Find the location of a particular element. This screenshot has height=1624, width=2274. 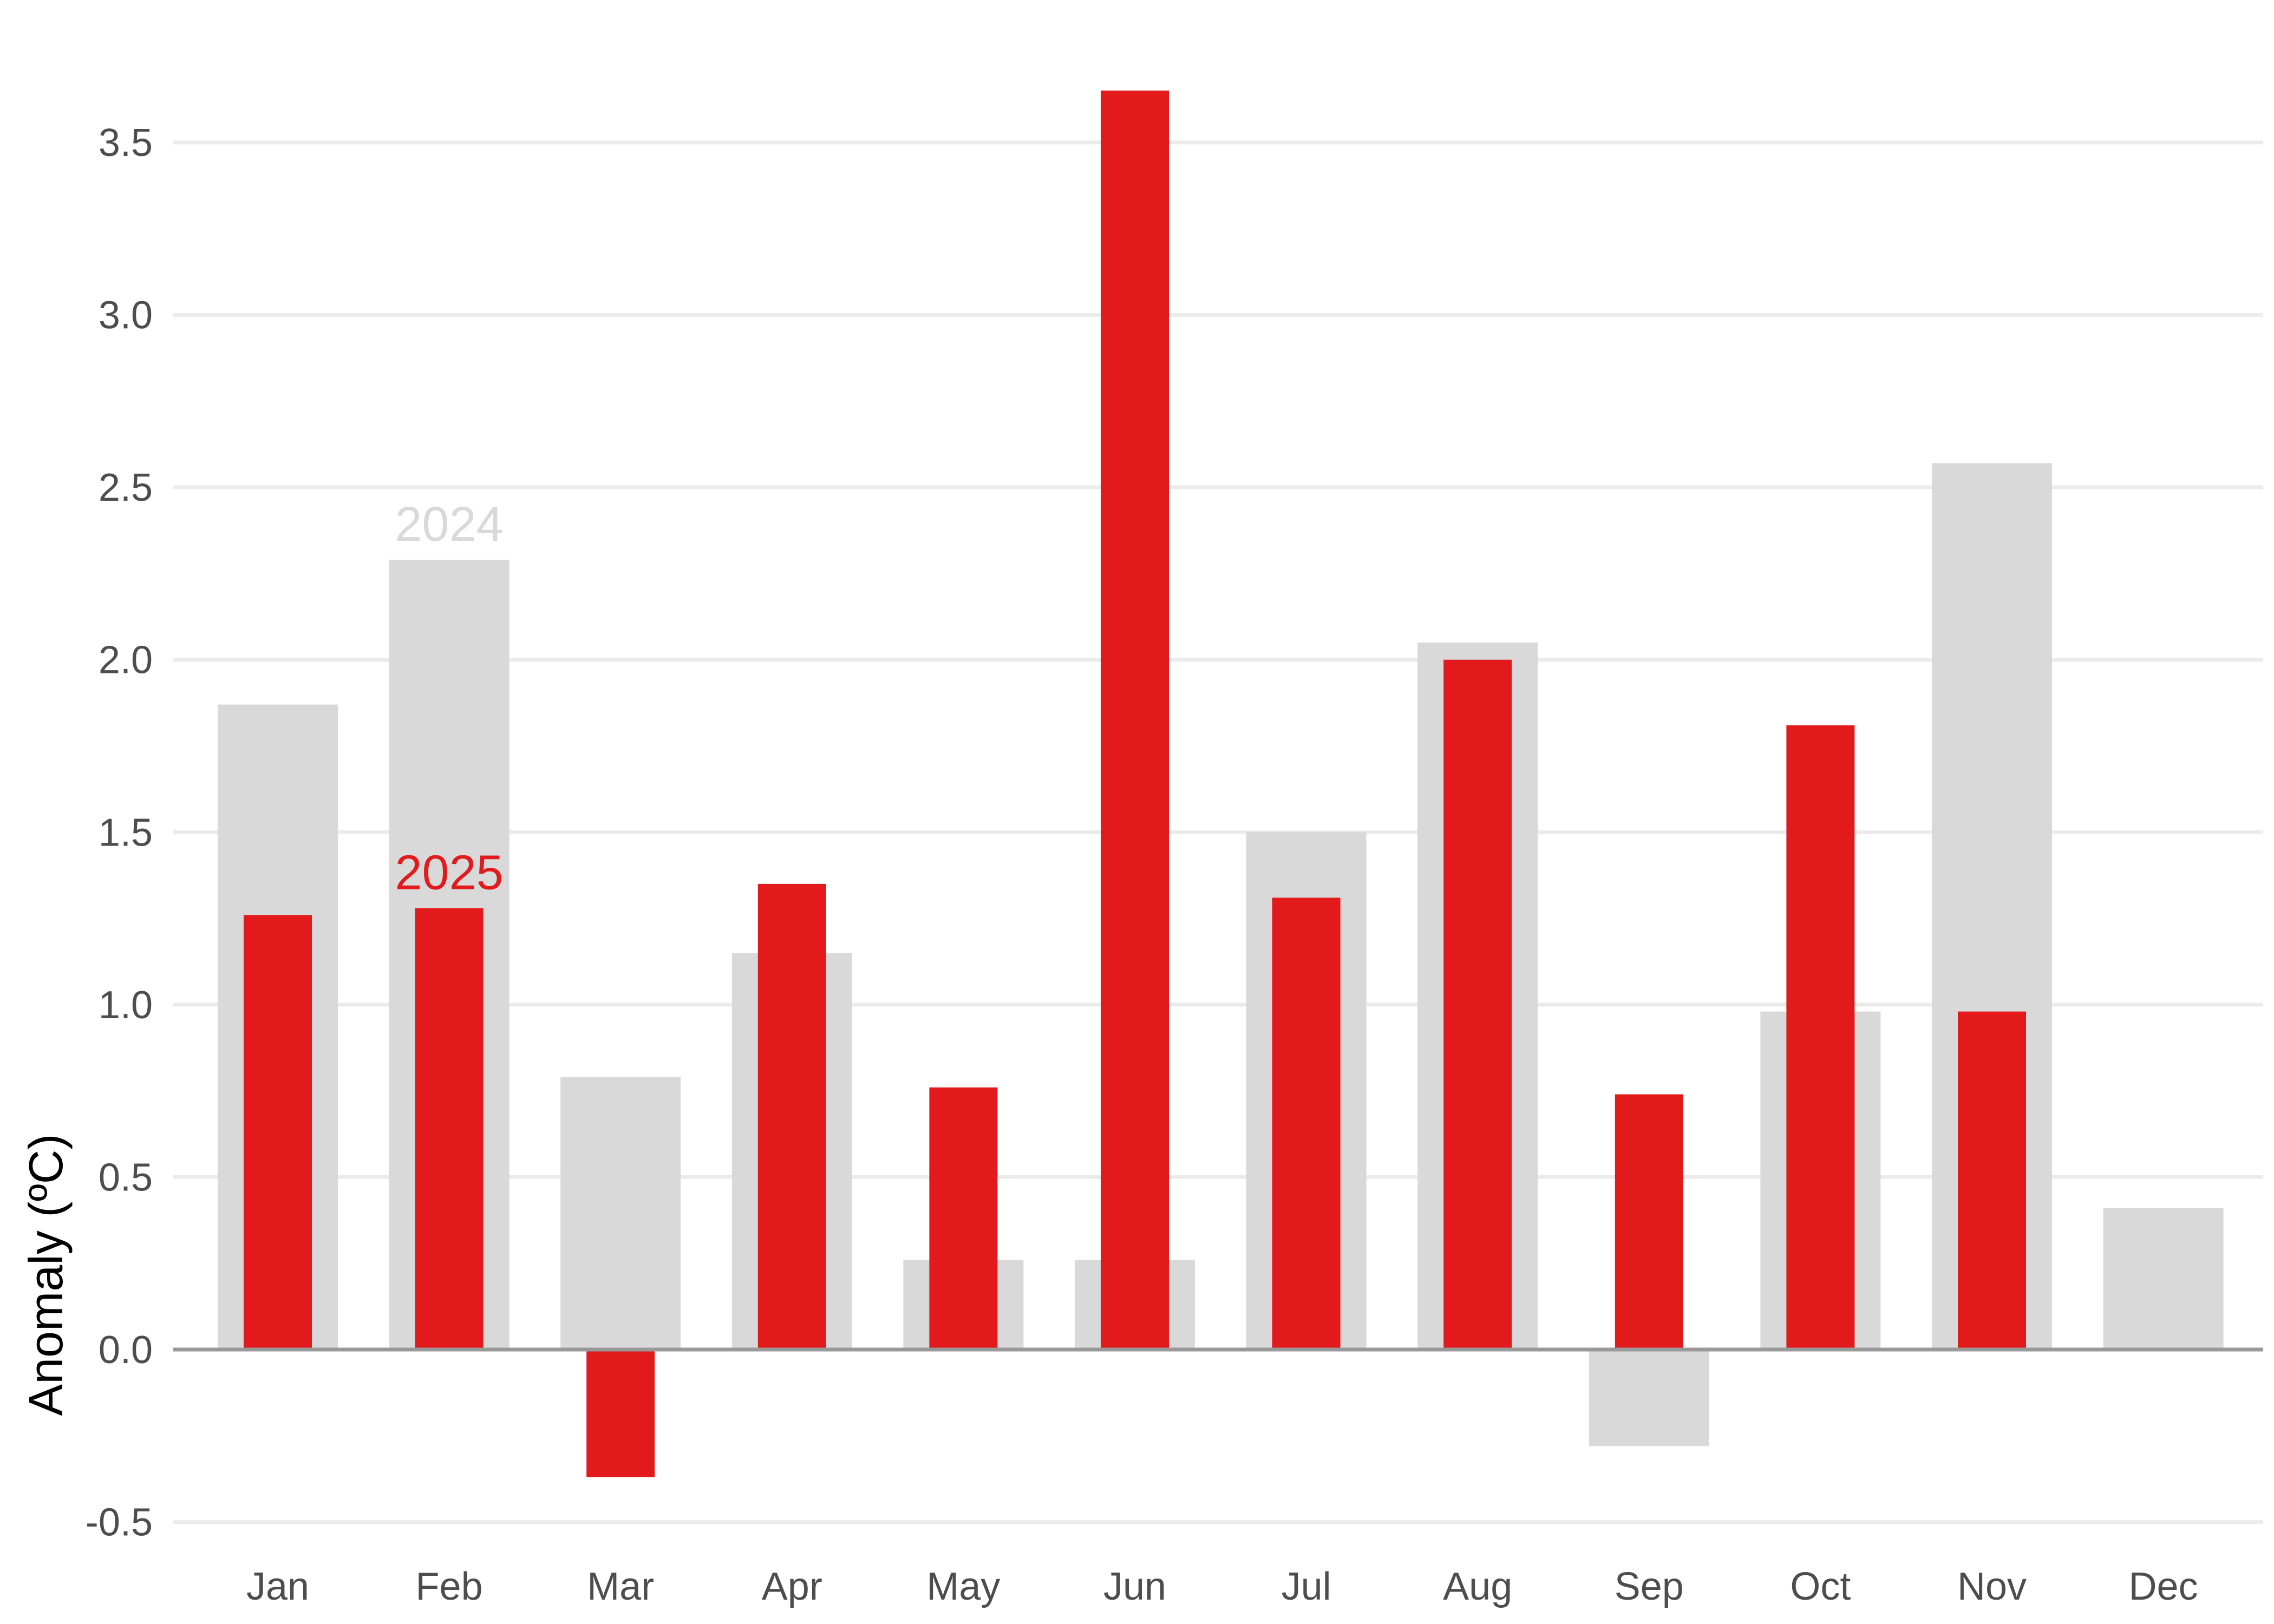

x-tick-label: Nov is located at coordinates (1992, 1587).